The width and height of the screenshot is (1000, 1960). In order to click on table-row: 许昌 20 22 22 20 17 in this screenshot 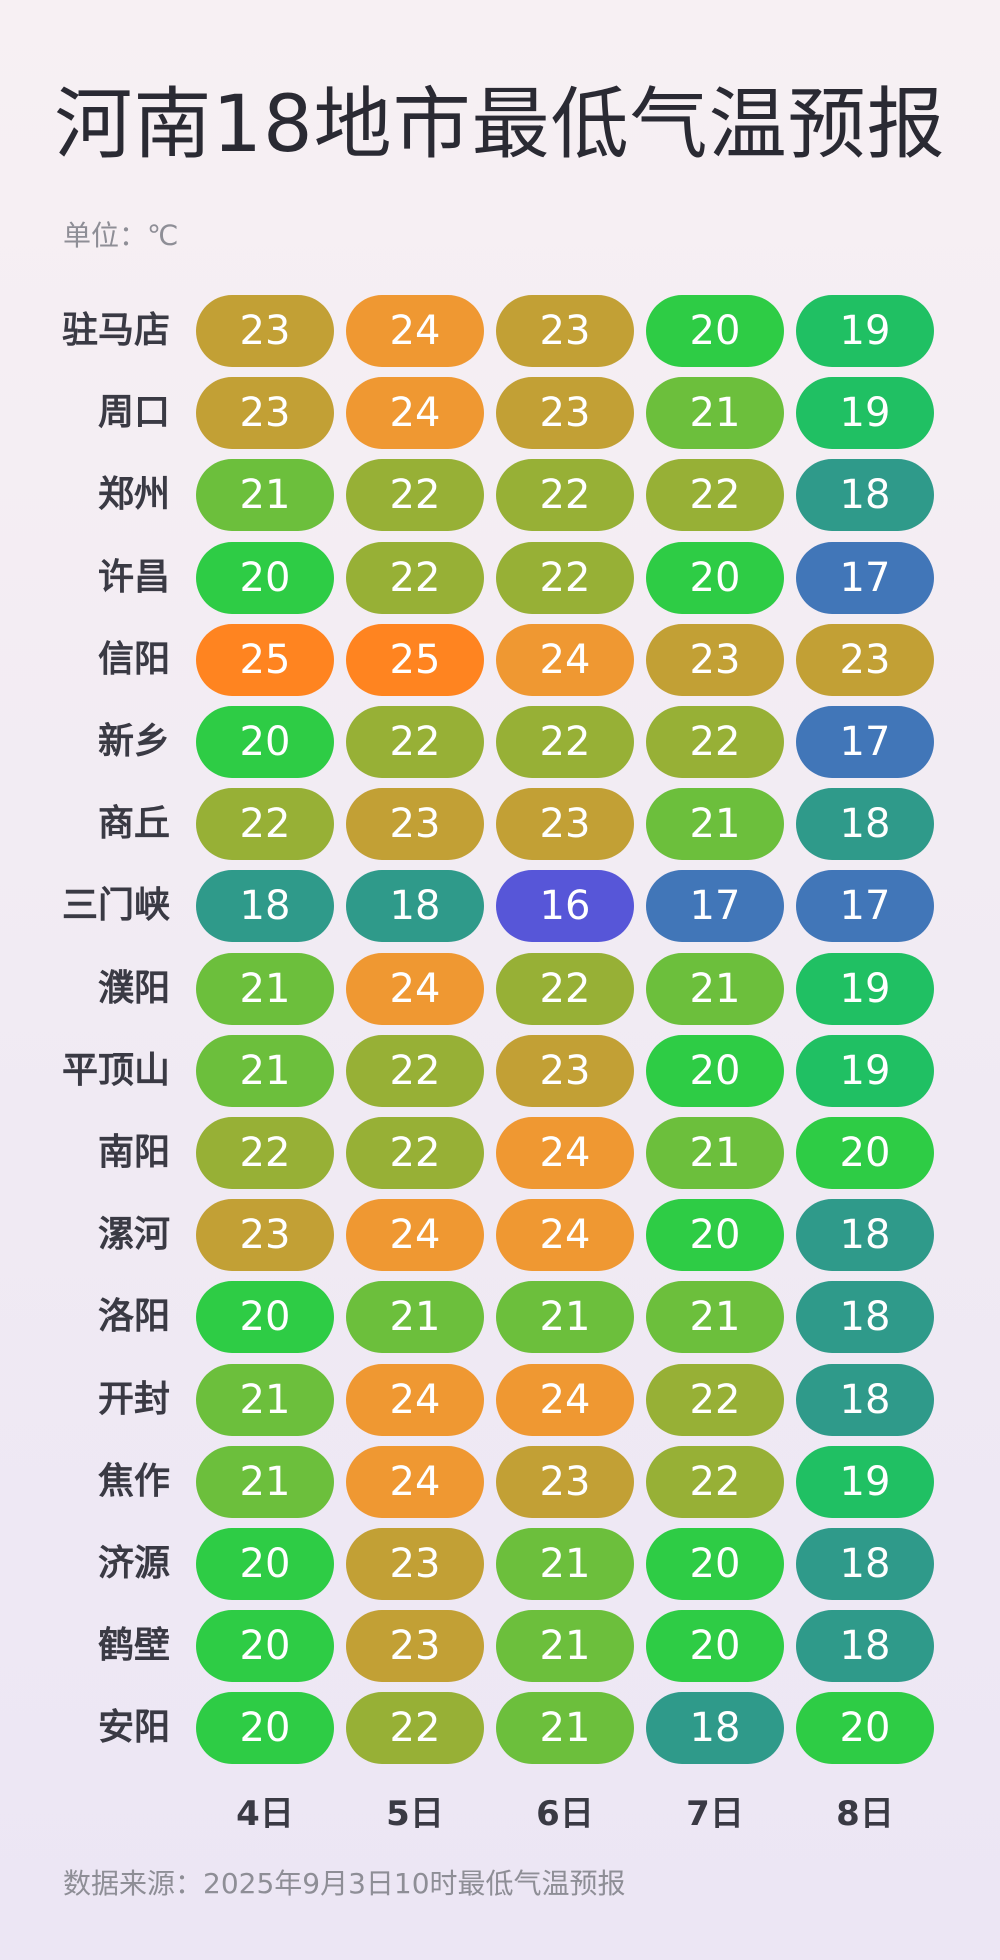, I will do `click(500, 577)`.